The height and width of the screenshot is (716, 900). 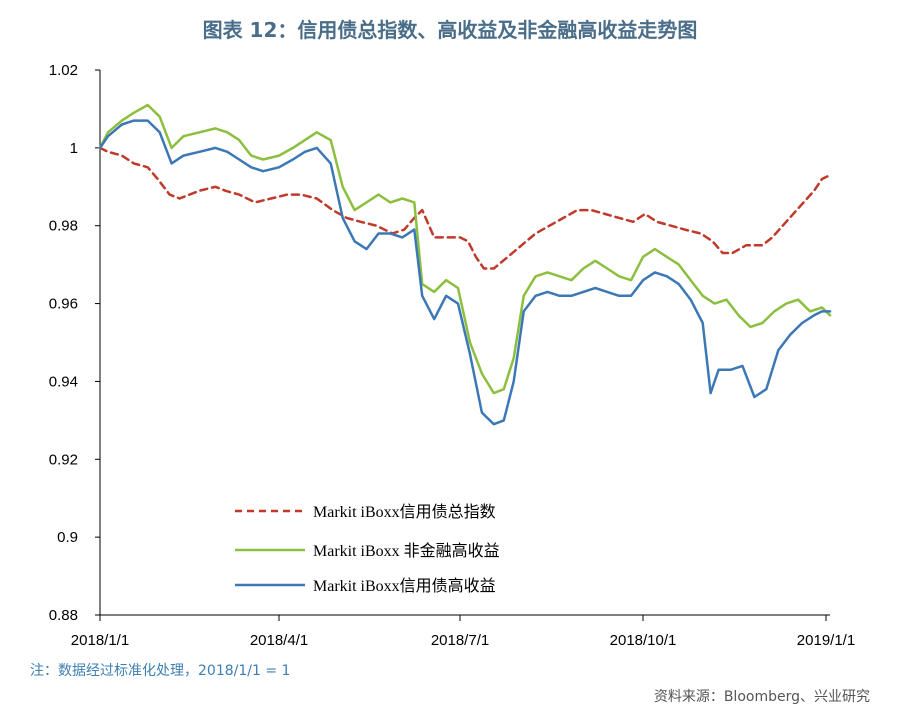 I want to click on x-tick-label: 2018/1/1, so click(x=100, y=640).